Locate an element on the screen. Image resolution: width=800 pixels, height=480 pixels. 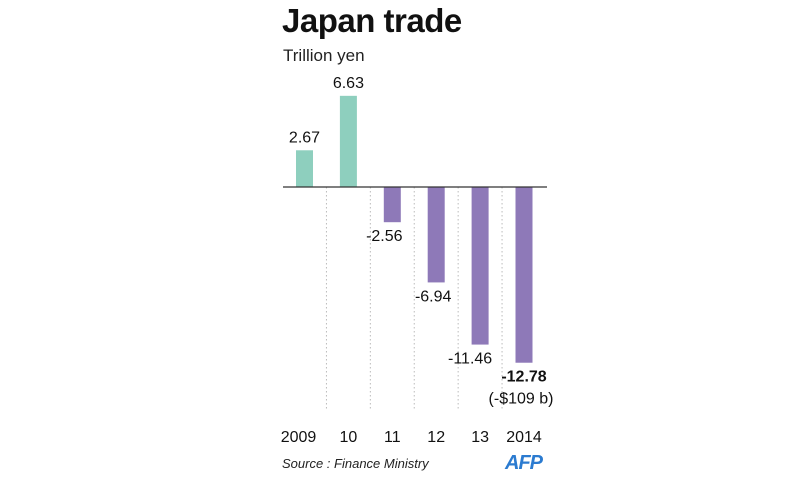
chart-title: Japan trade is located at coordinates (372, 20).